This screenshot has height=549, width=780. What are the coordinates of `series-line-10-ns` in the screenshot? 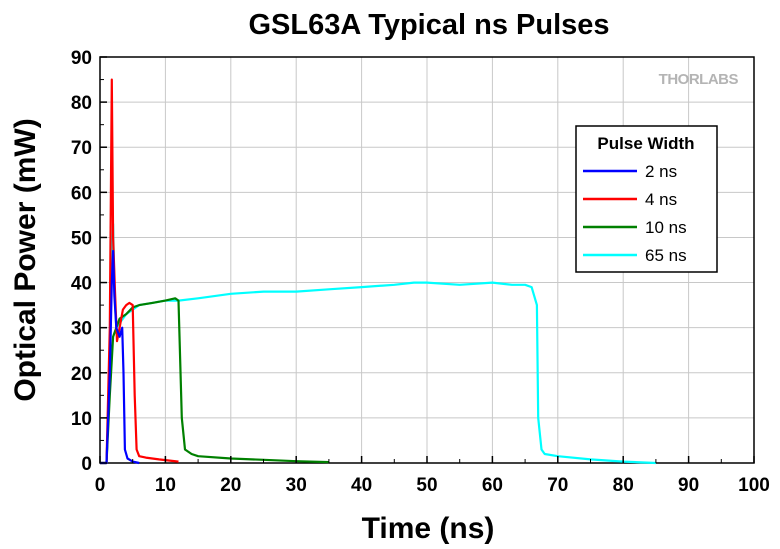 It's located at (214, 381).